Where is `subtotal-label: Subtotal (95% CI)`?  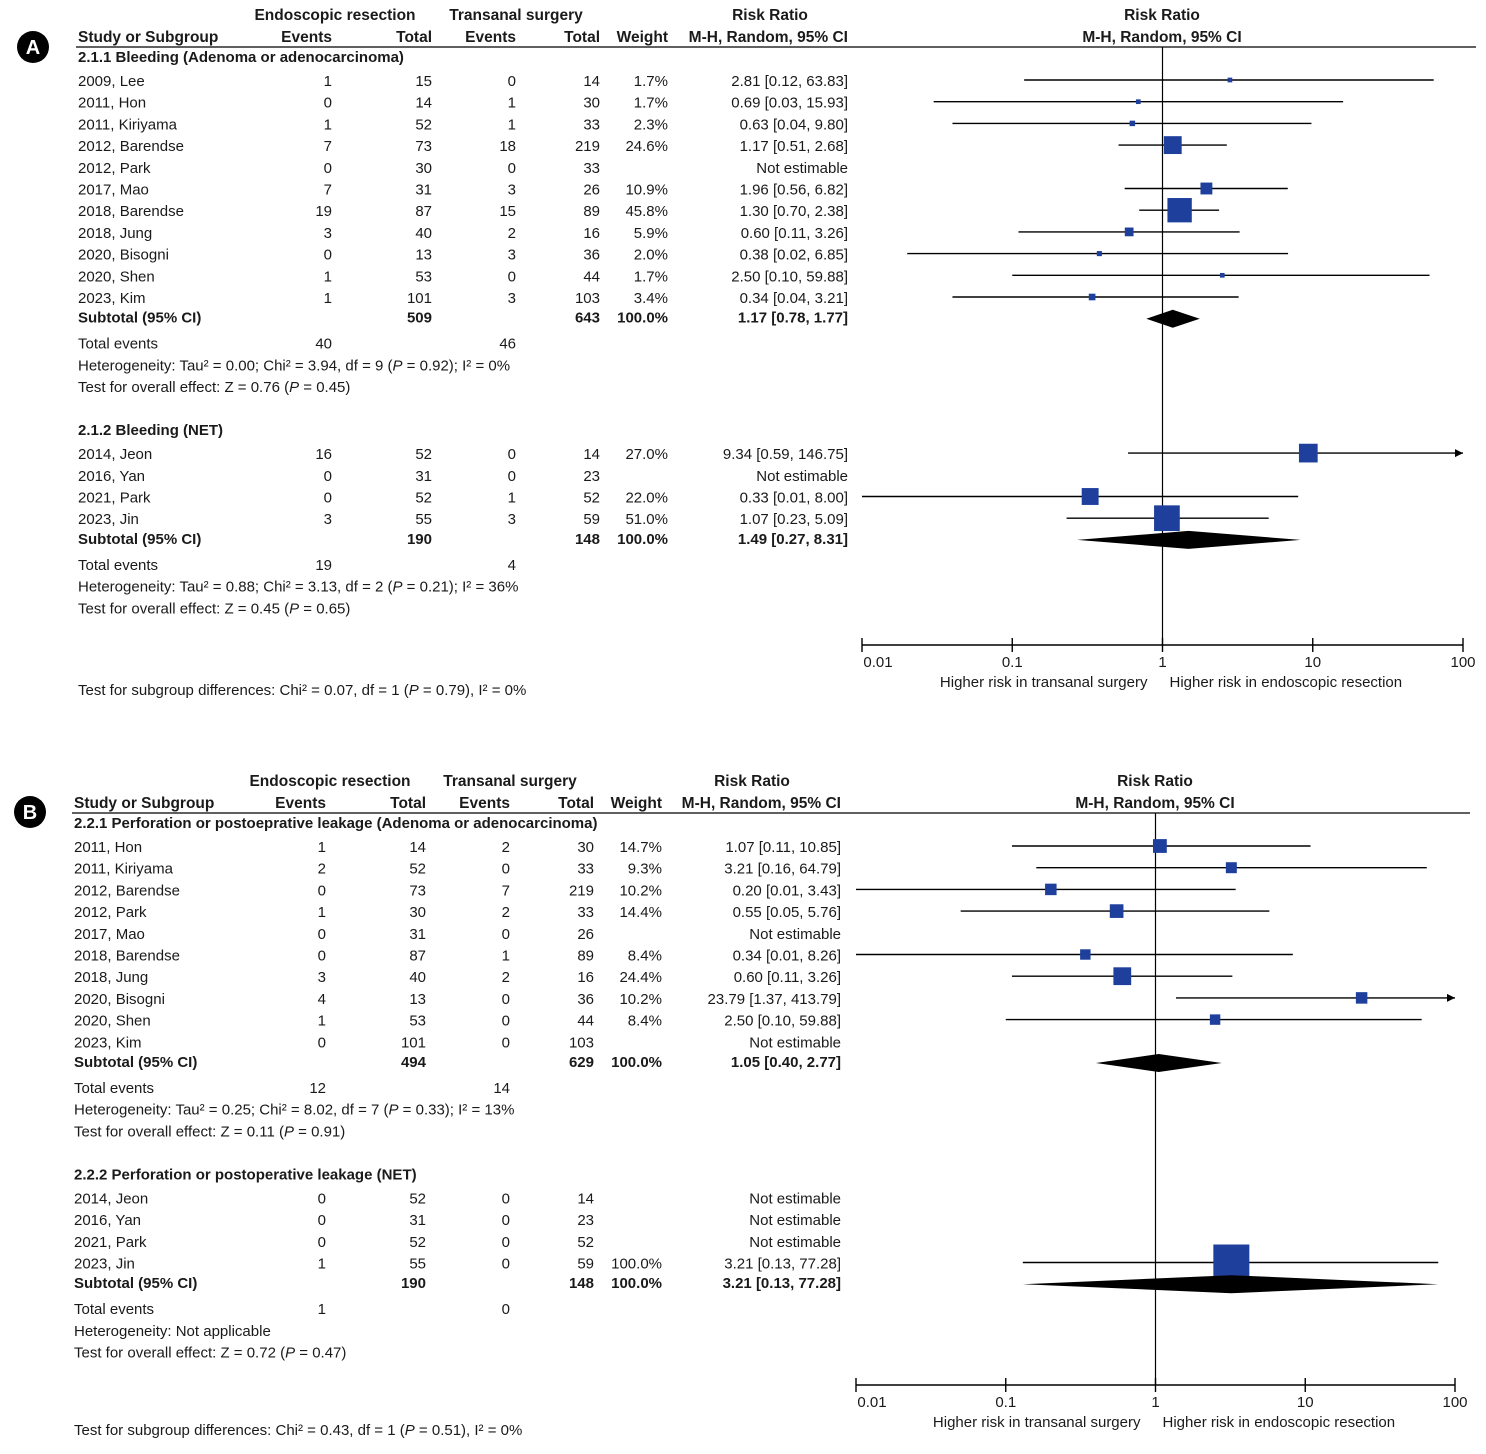 subtotal-label: Subtotal (95% CI) is located at coordinates (139, 318).